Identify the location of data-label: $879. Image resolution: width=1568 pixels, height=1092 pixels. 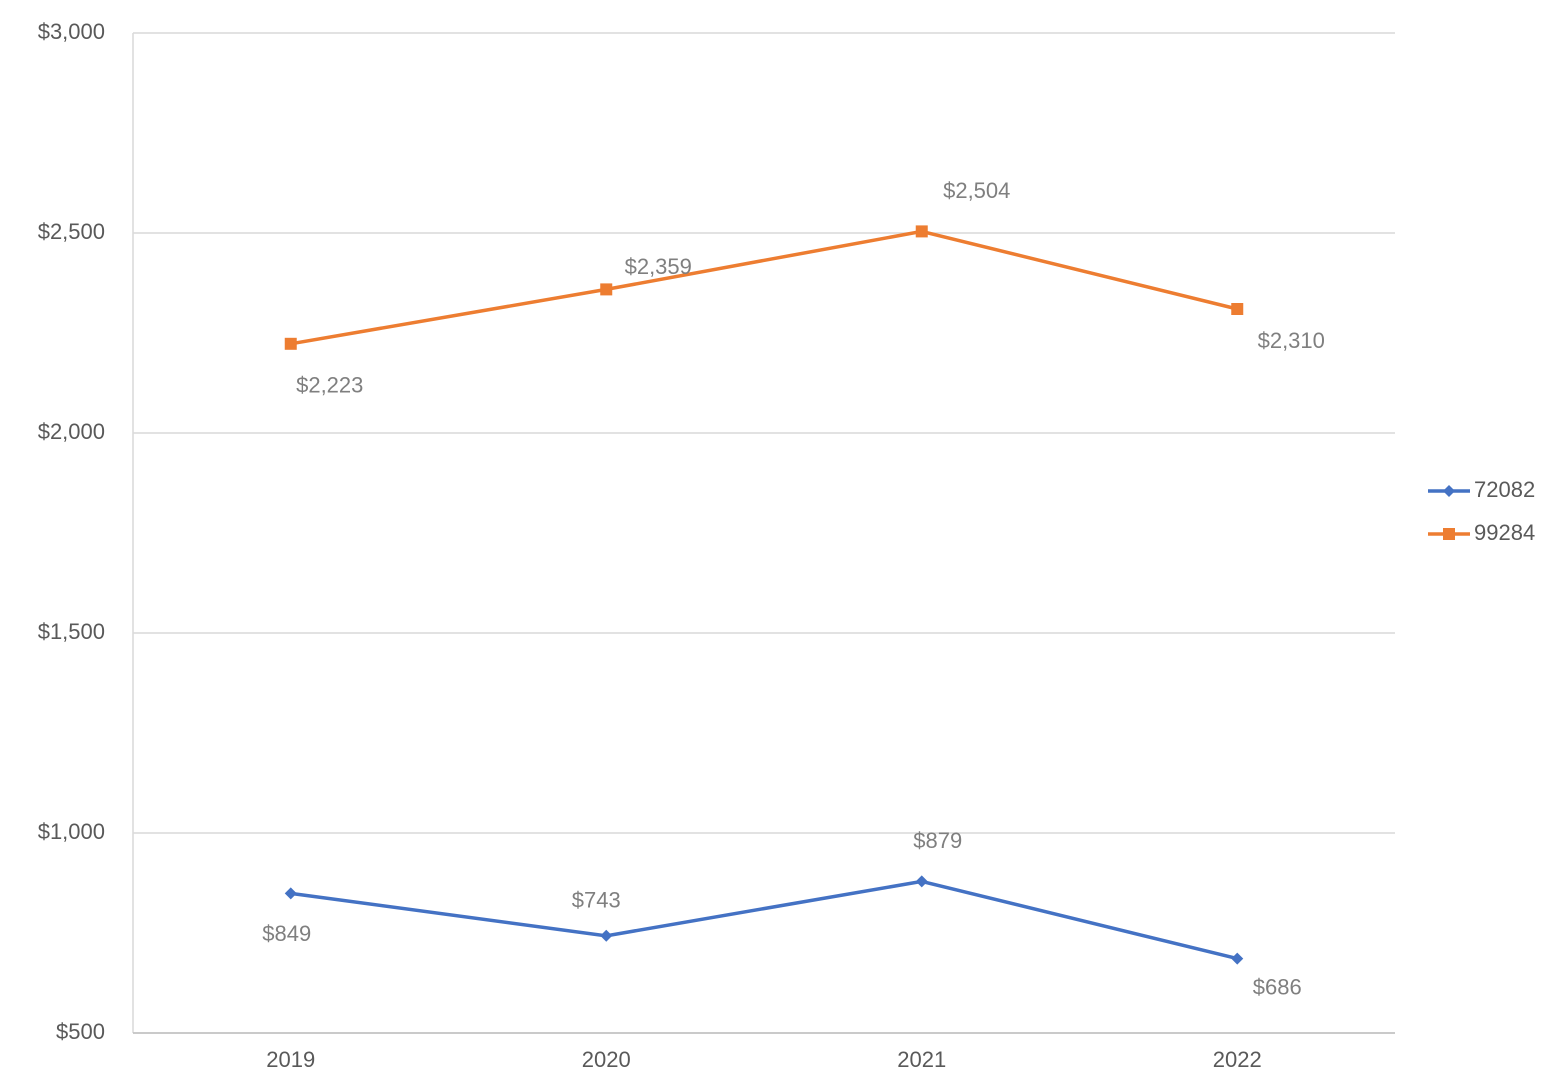
(937, 840).